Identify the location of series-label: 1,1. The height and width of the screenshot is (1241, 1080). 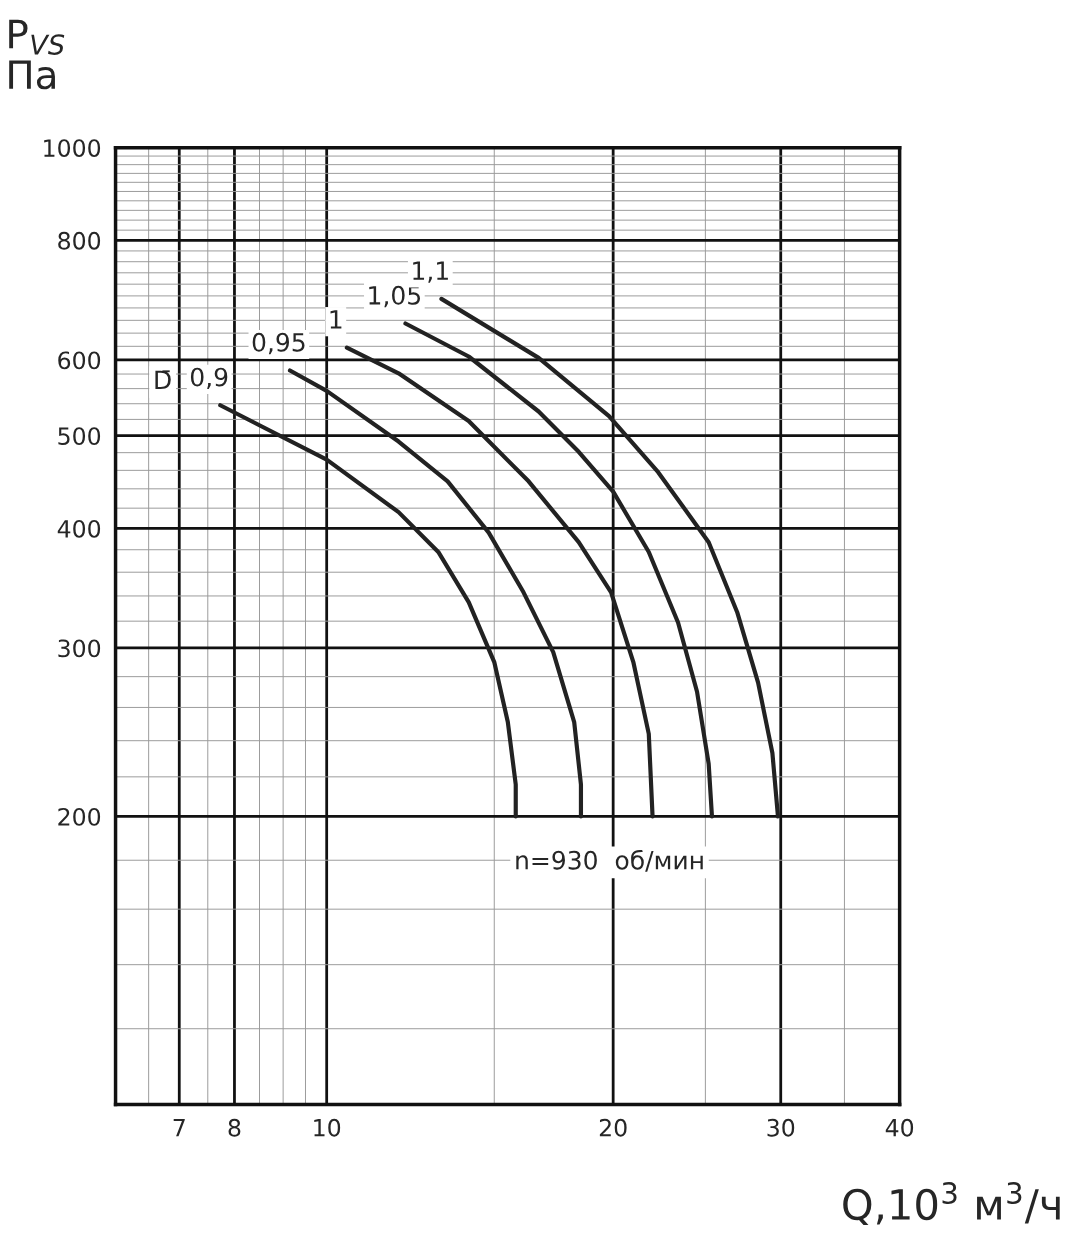
(430, 272).